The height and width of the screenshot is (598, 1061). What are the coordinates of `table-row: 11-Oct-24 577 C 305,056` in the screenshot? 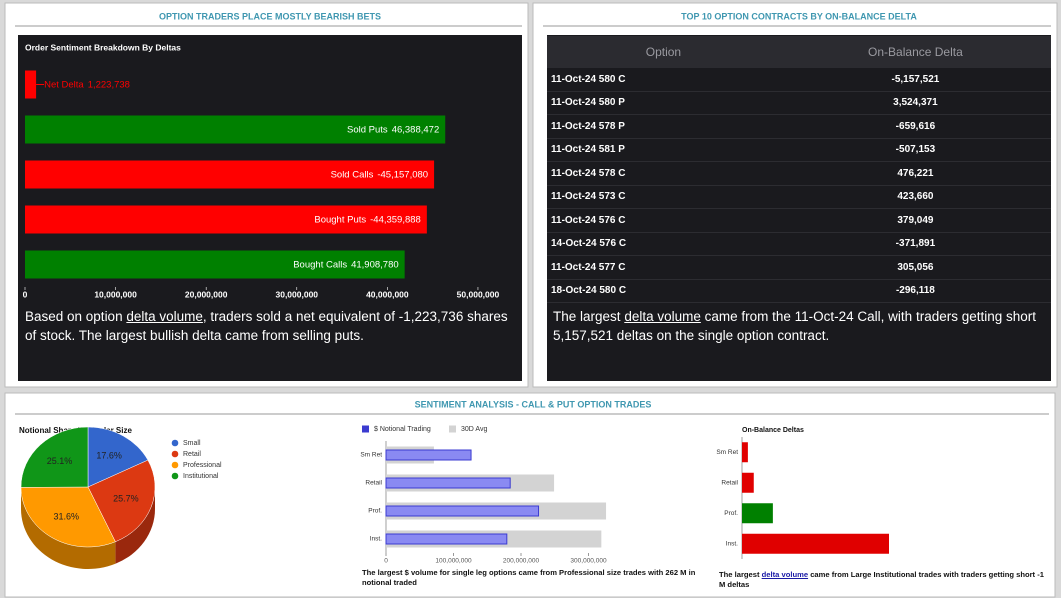 It's located at (799, 267).